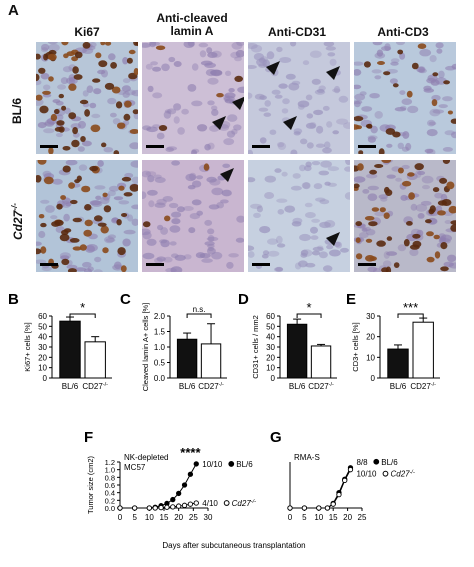 This screenshot has height=567, width=474. What do you see at coordinates (290, 517) in the screenshot?
I see `x-tick-label: 0` at bounding box center [290, 517].